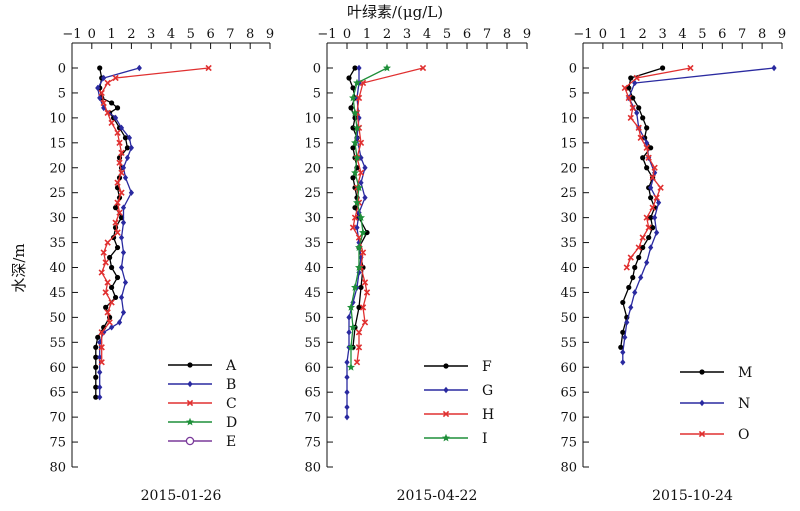 This screenshot has width=800, height=511. Describe the element at coordinates (487, 391) in the screenshot. I see `legend-label-G: G` at that location.